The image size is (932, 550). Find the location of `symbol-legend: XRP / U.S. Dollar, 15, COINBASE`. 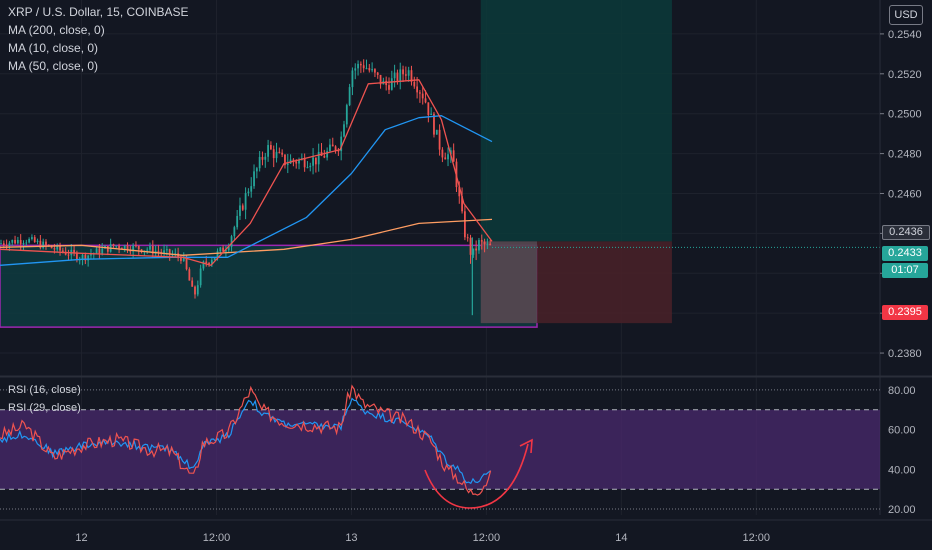

symbol-legend: XRP / U.S. Dollar, 15, COINBASE is located at coordinates (98, 12).